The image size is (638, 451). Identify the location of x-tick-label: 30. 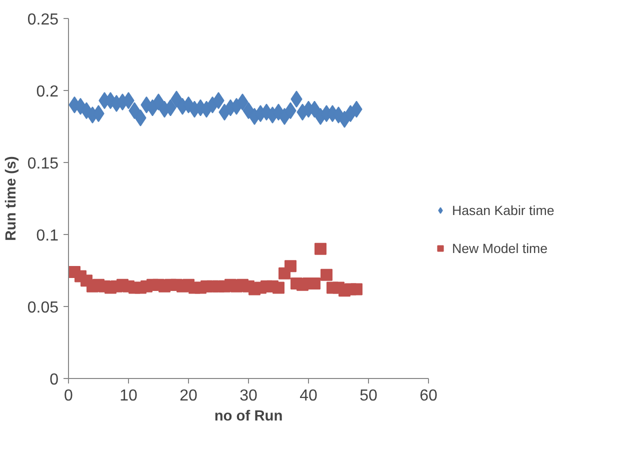
(249, 396).